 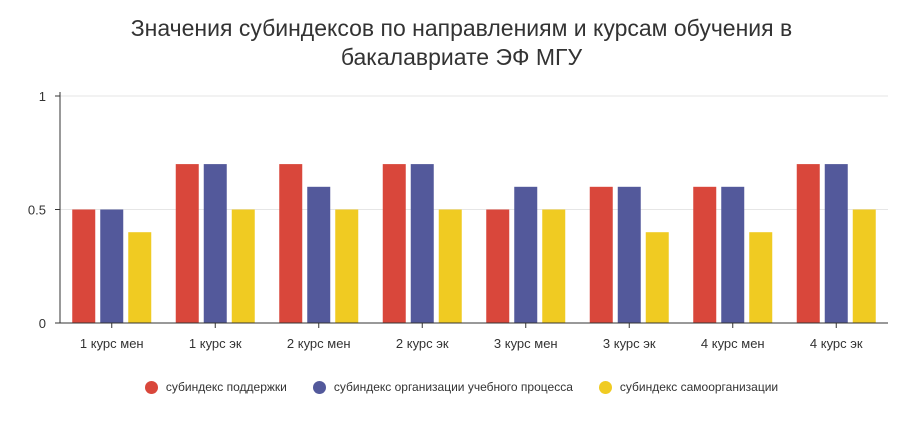 What do you see at coordinates (112, 343) in the screenshot?
I see `x-tick-label-0: 1 курс мен` at bounding box center [112, 343].